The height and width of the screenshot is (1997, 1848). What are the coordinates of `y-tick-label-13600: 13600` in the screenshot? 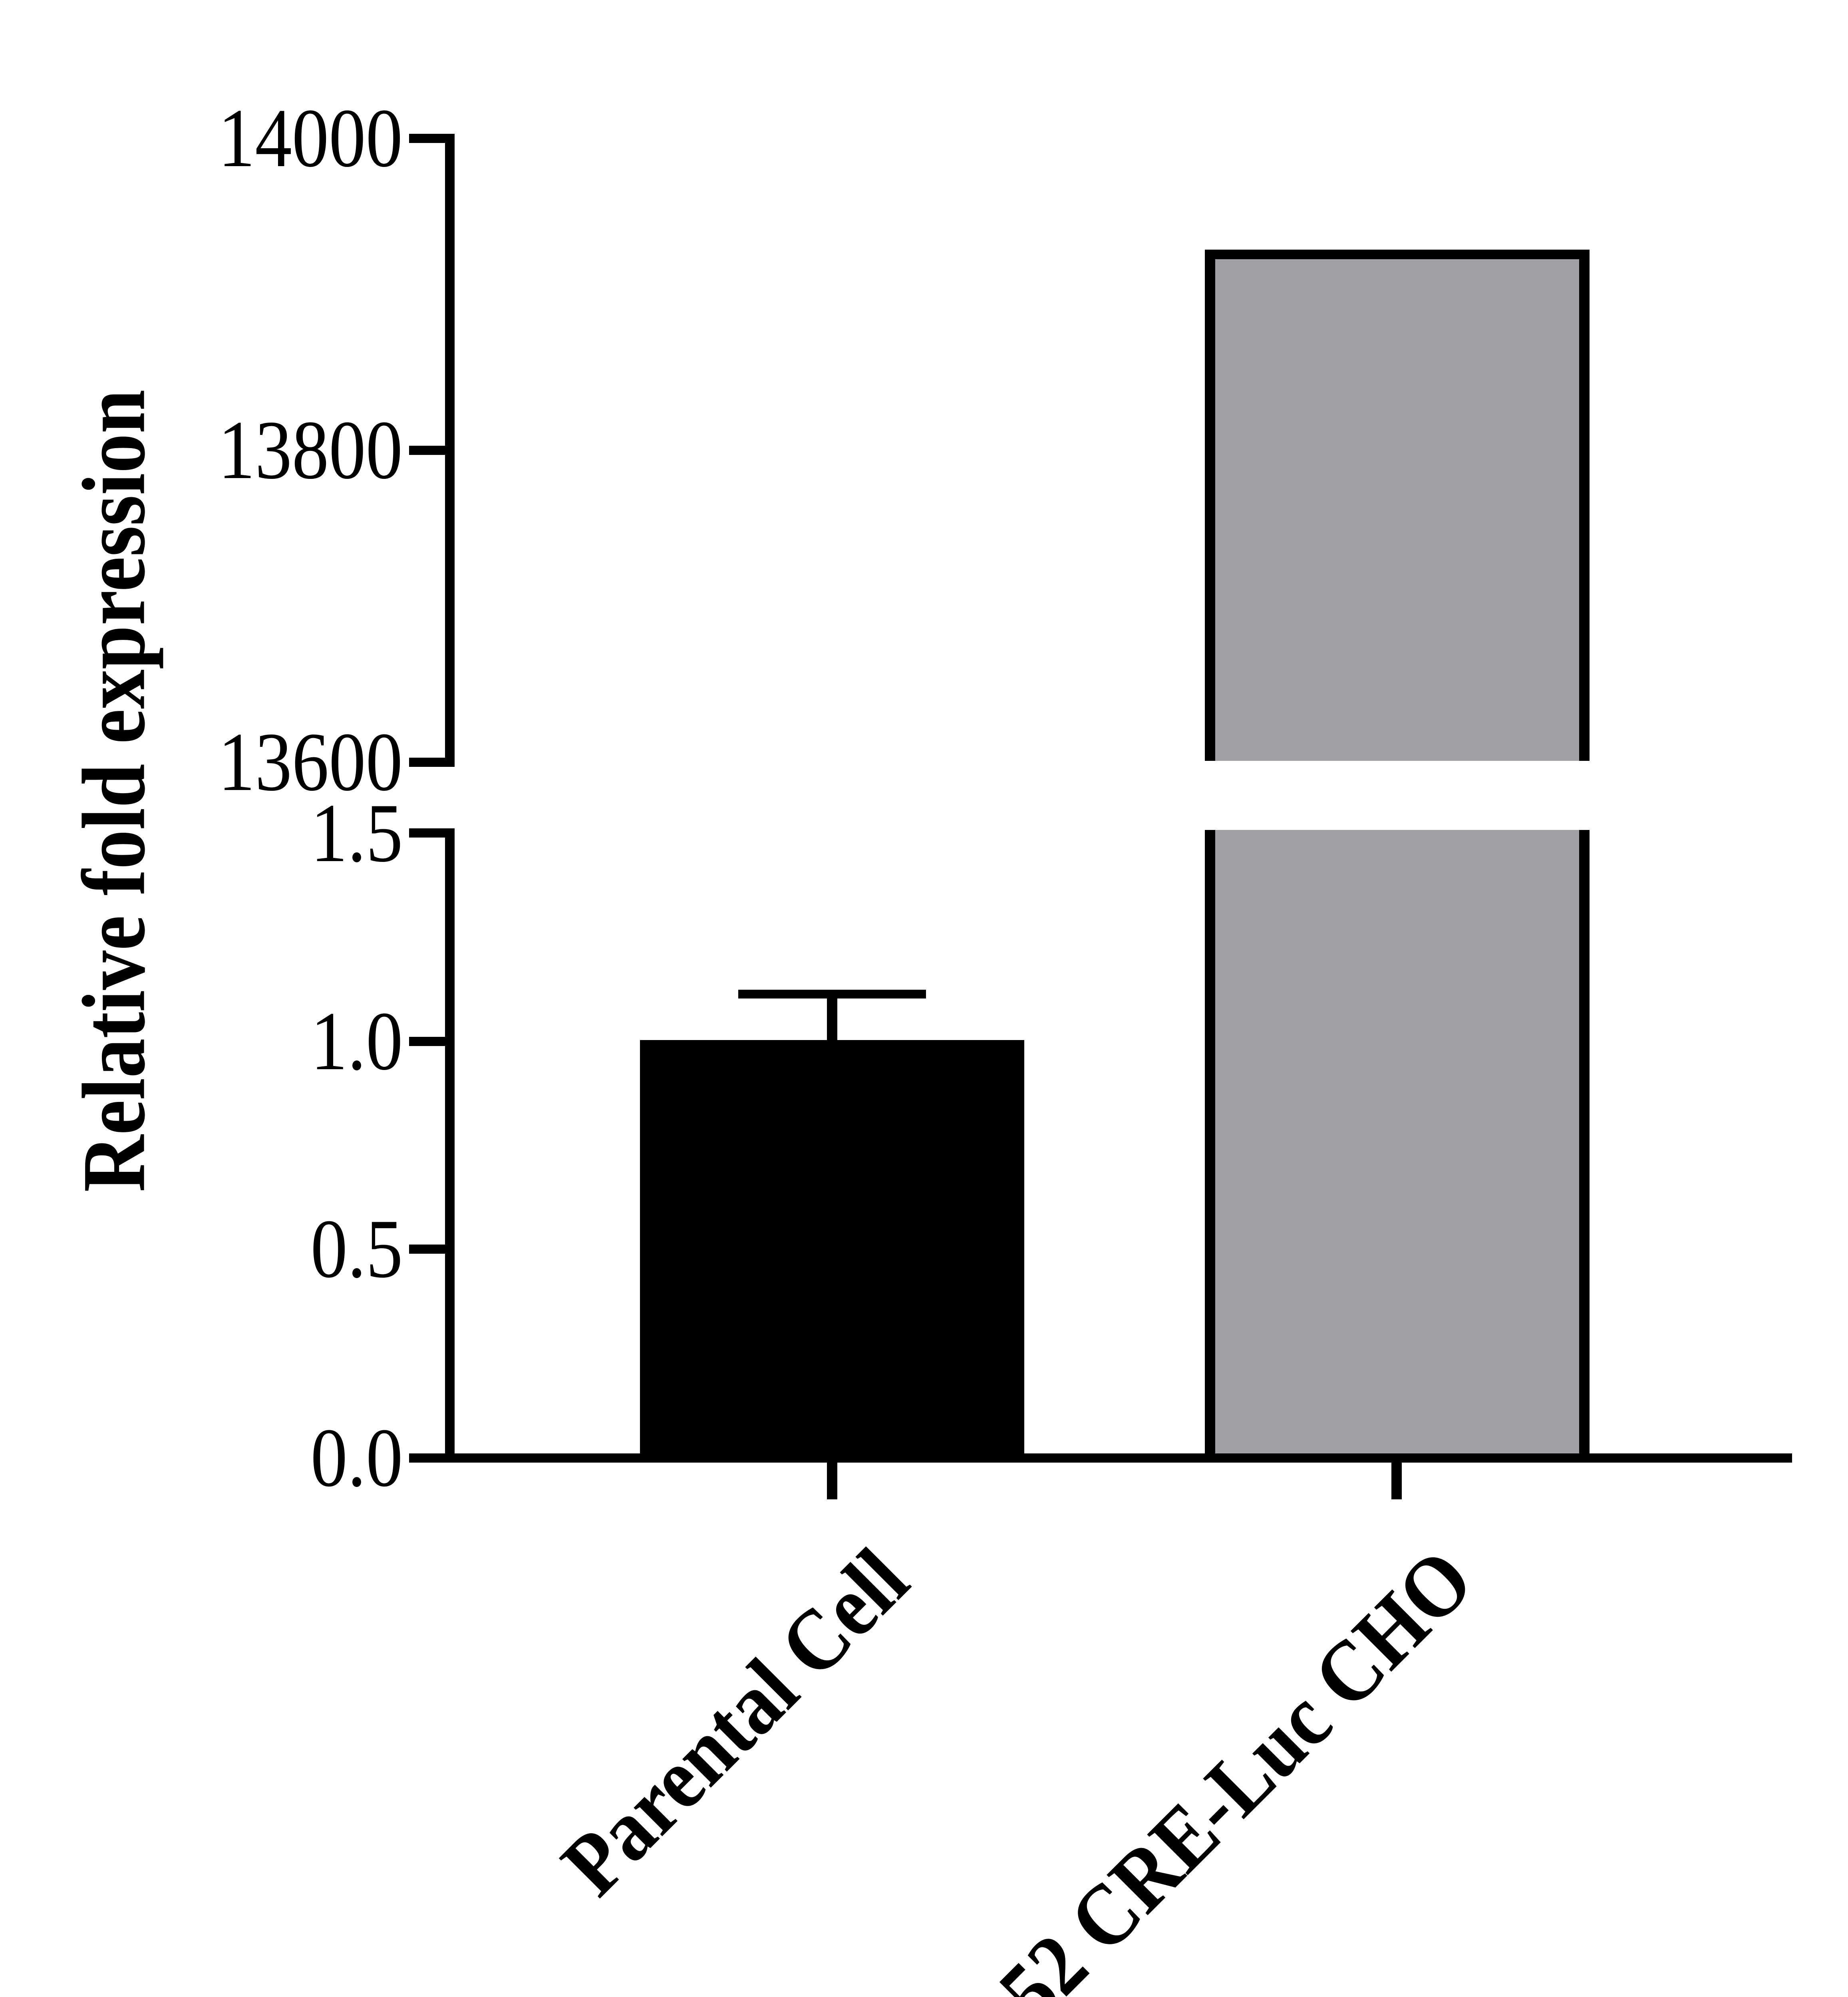 It's located at (311, 762).